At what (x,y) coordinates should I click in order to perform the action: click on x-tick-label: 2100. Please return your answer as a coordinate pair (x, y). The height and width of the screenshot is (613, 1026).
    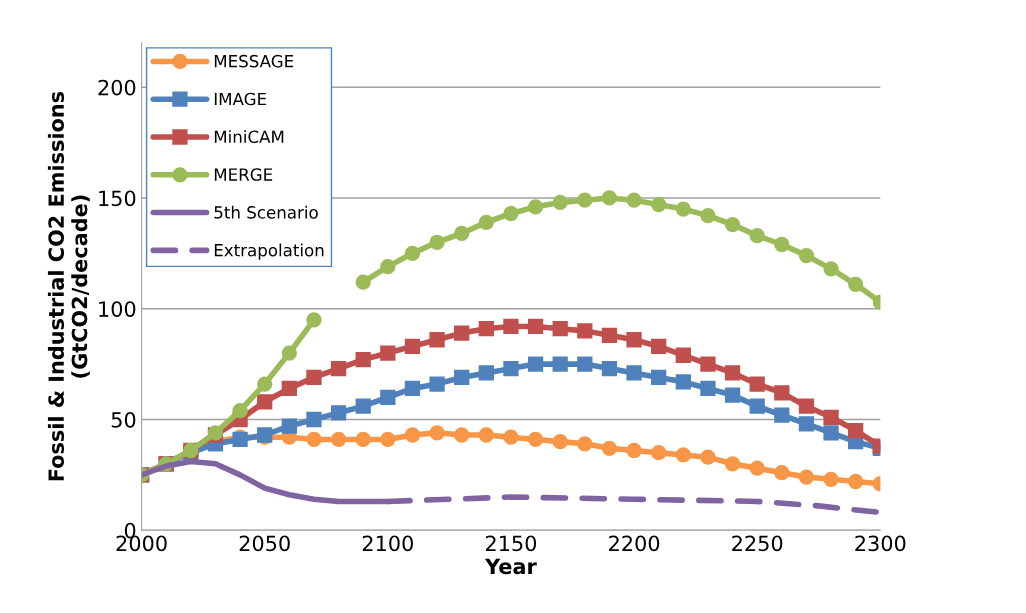
    Looking at the image, I should click on (387, 543).